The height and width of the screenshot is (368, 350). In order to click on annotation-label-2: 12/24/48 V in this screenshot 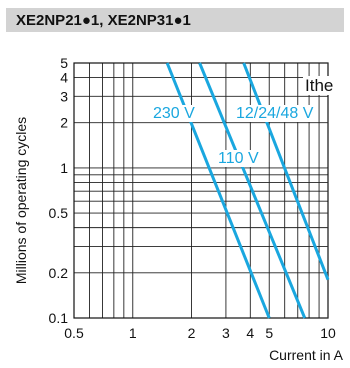, I will do `click(275, 113)`.